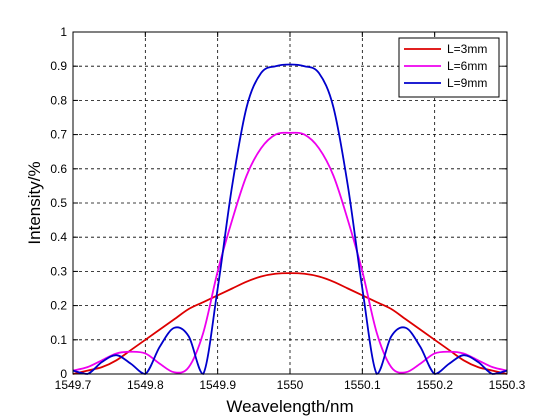 The image size is (560, 420). What do you see at coordinates (217, 385) in the screenshot?
I see `x-tick-label: 1549.9` at bounding box center [217, 385].